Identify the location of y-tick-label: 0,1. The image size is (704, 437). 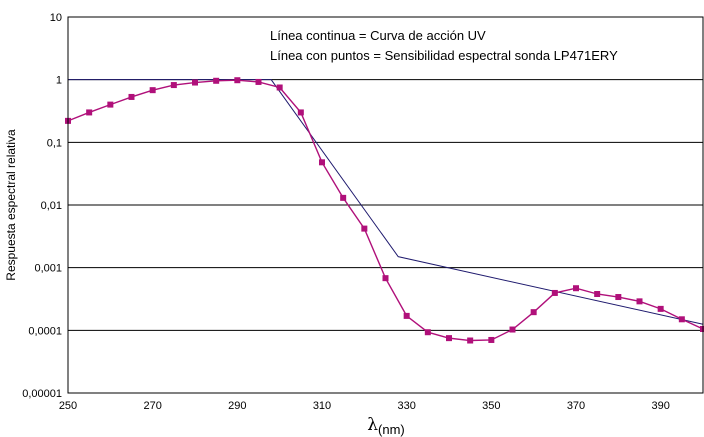
(54, 143).